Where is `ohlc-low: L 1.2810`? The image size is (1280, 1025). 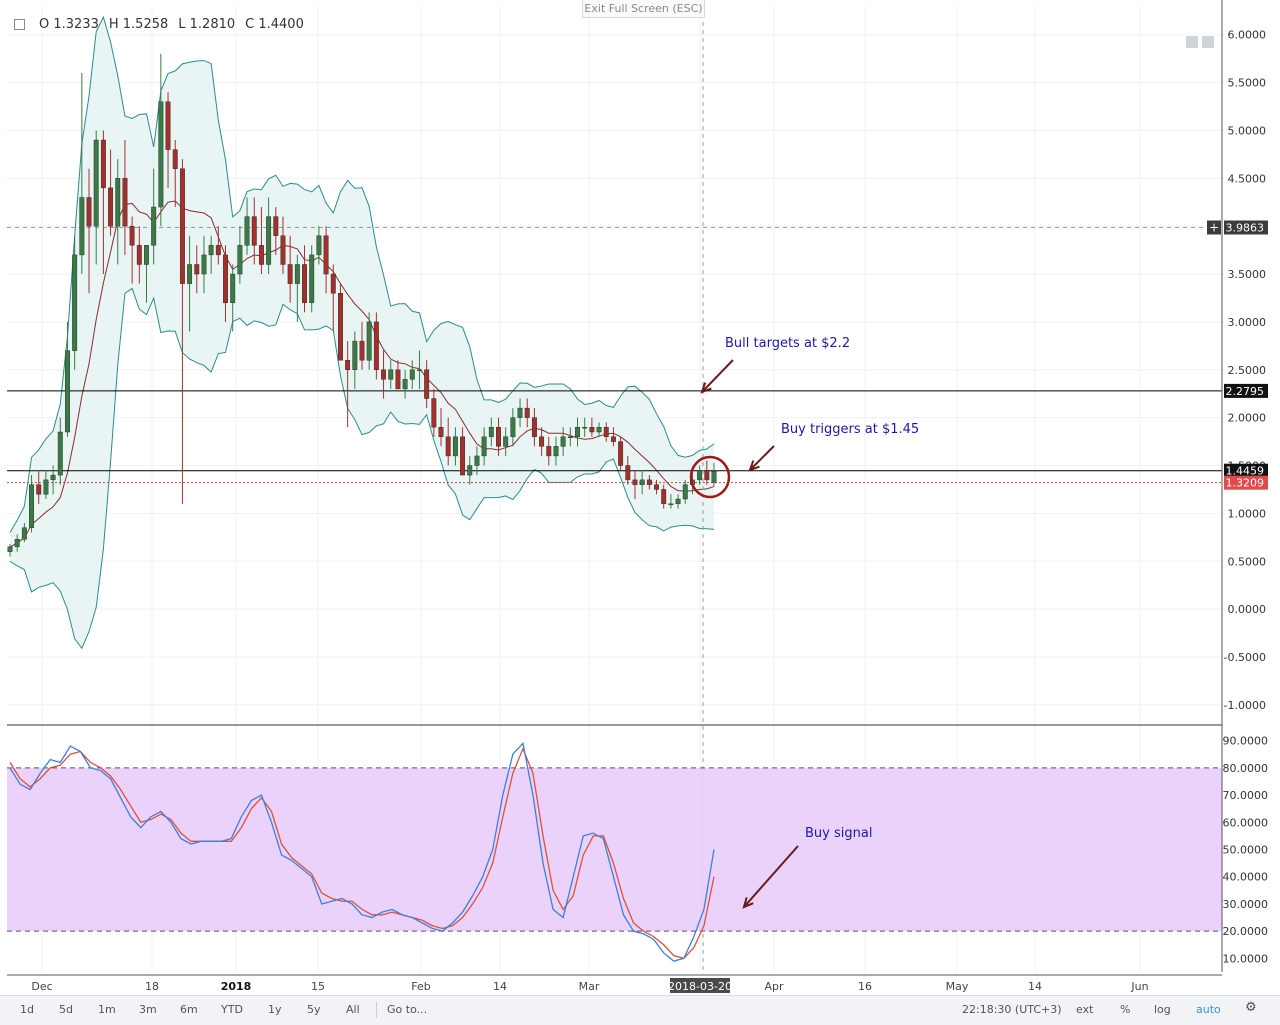
ohlc-low: L 1.2810 is located at coordinates (207, 24).